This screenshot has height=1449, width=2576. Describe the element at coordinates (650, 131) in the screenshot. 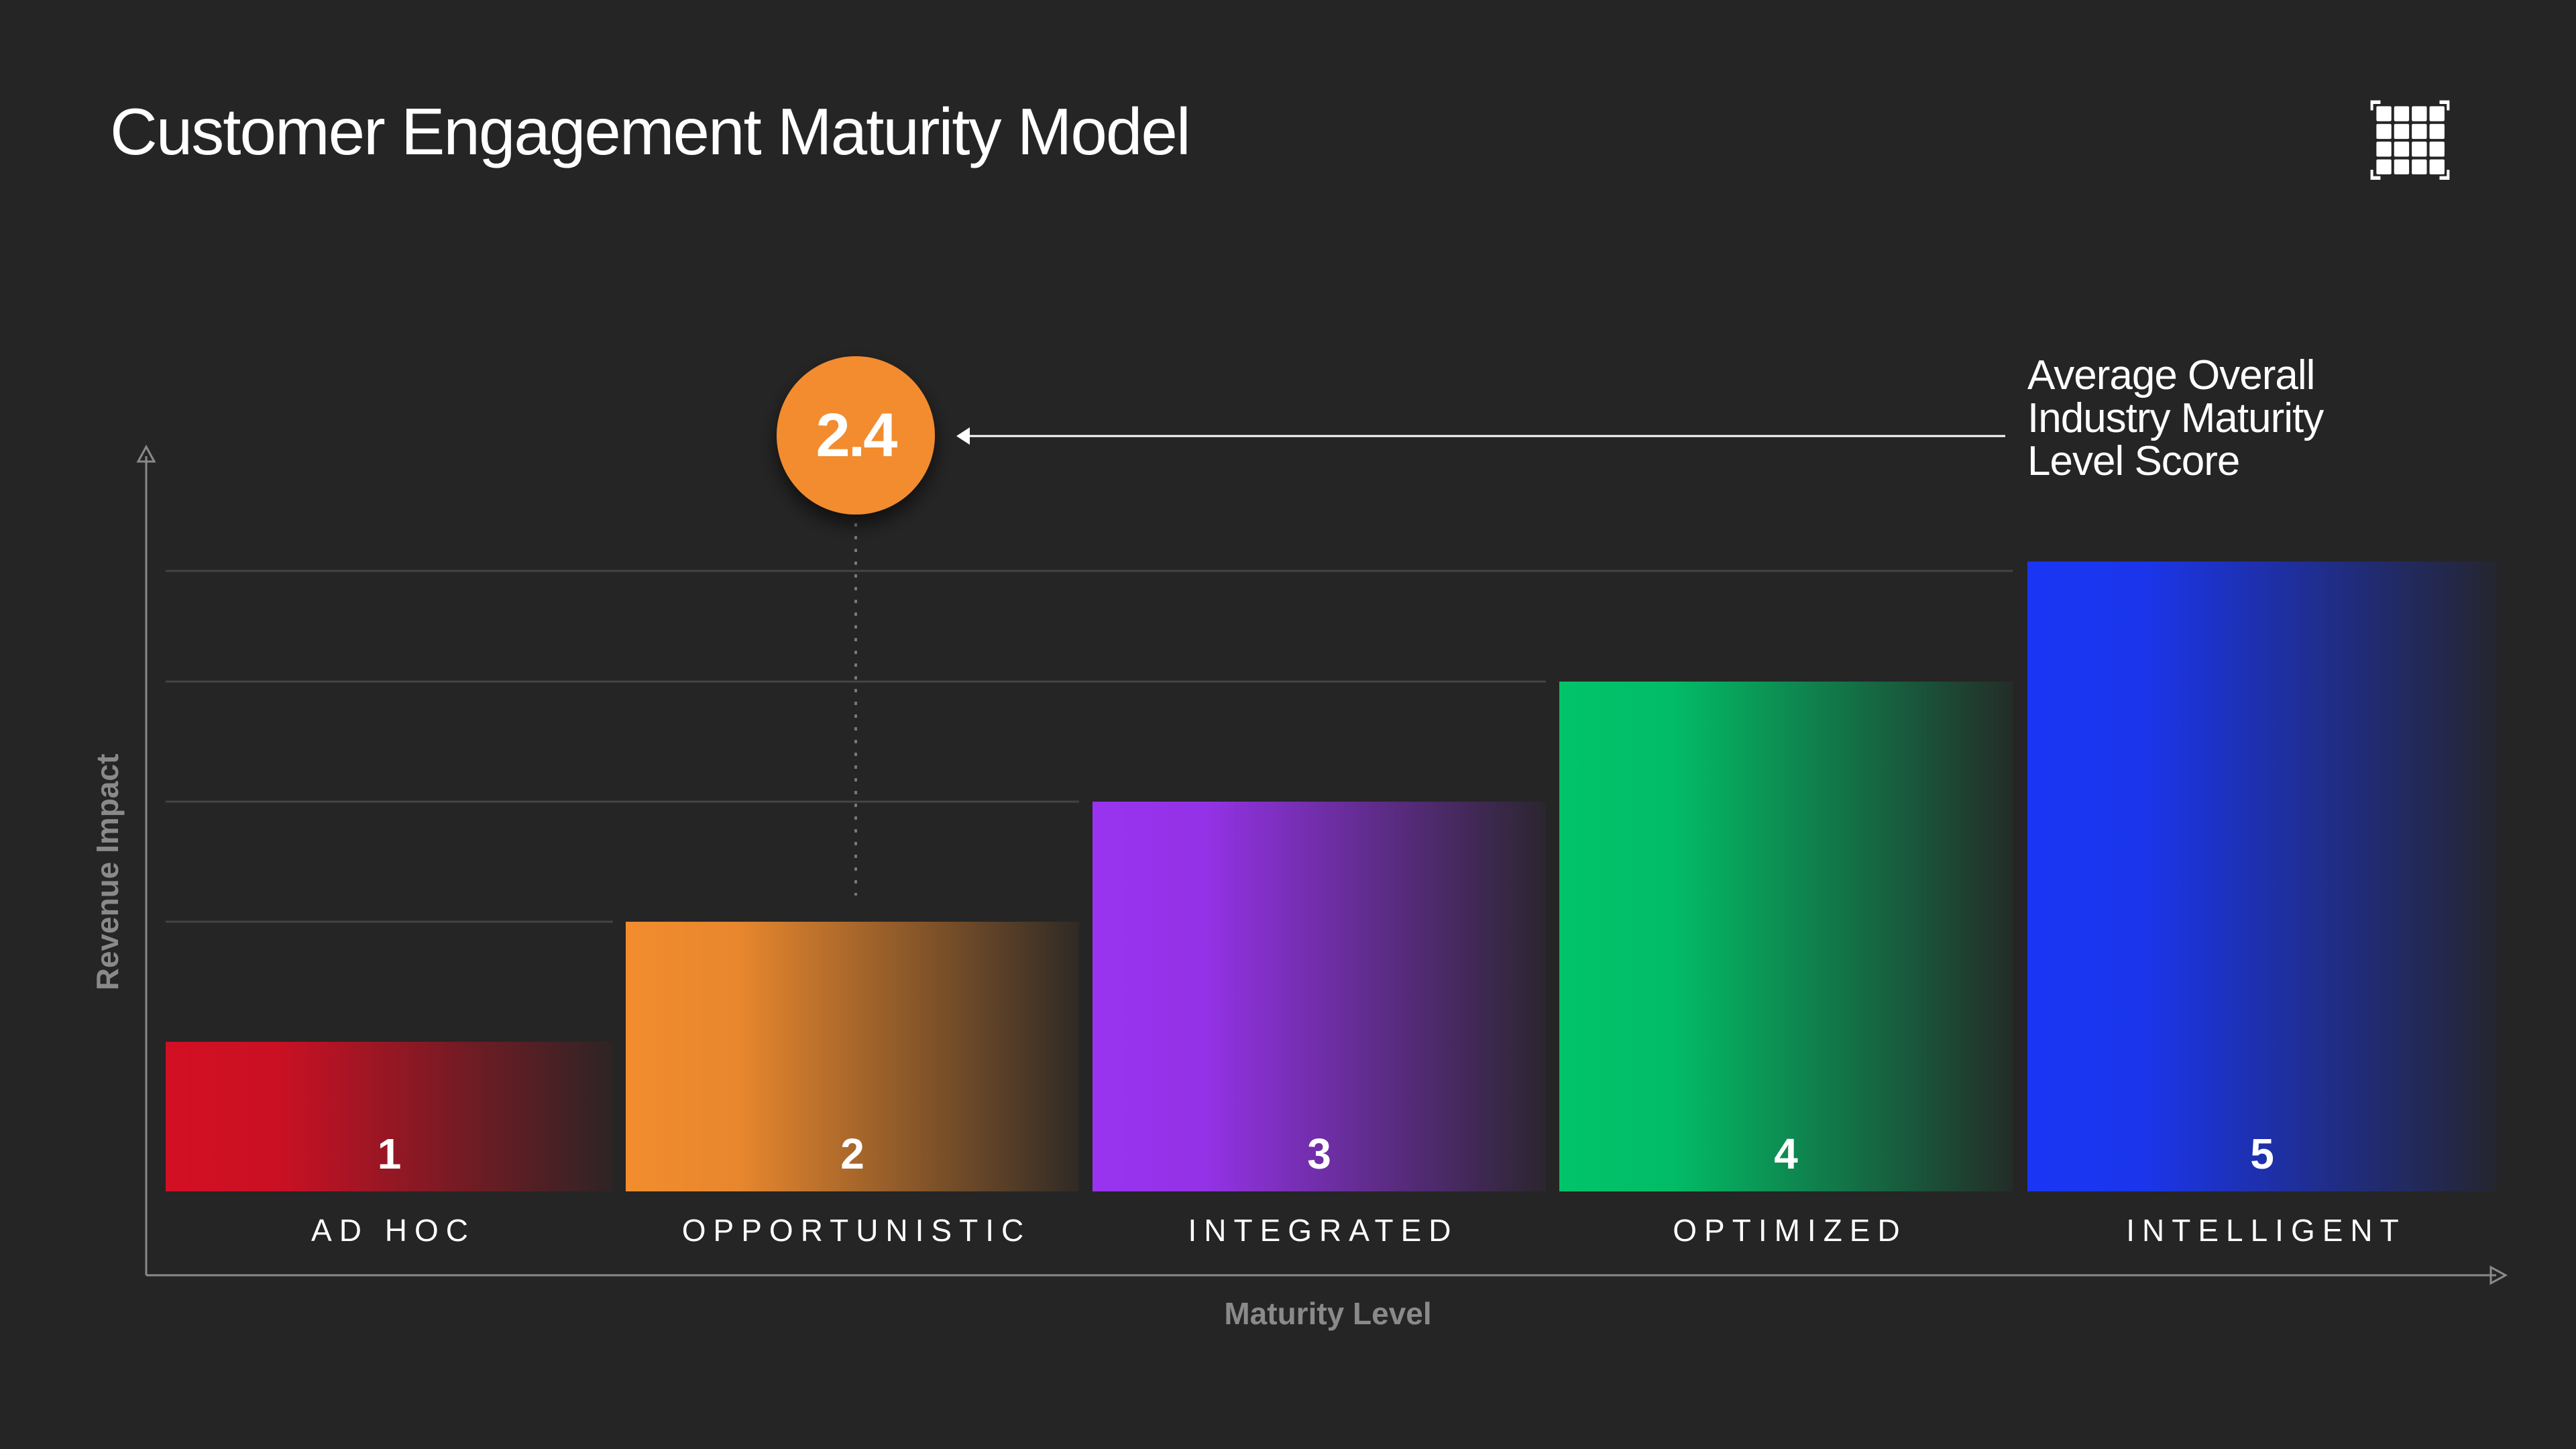

I see `page-title: Customer Engagement Maturity Model` at that location.